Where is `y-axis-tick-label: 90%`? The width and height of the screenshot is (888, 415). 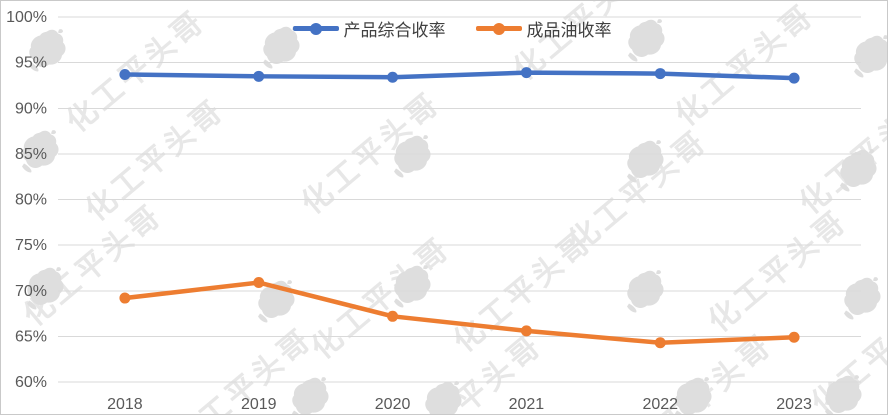
y-axis-tick-label: 90% is located at coordinates (31, 108).